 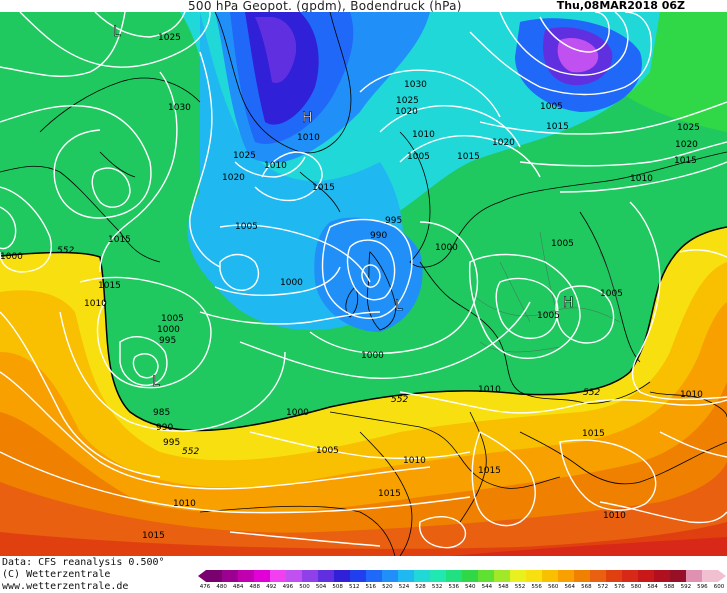 I want to click on isobar-label: 1020, so click(x=406, y=112).